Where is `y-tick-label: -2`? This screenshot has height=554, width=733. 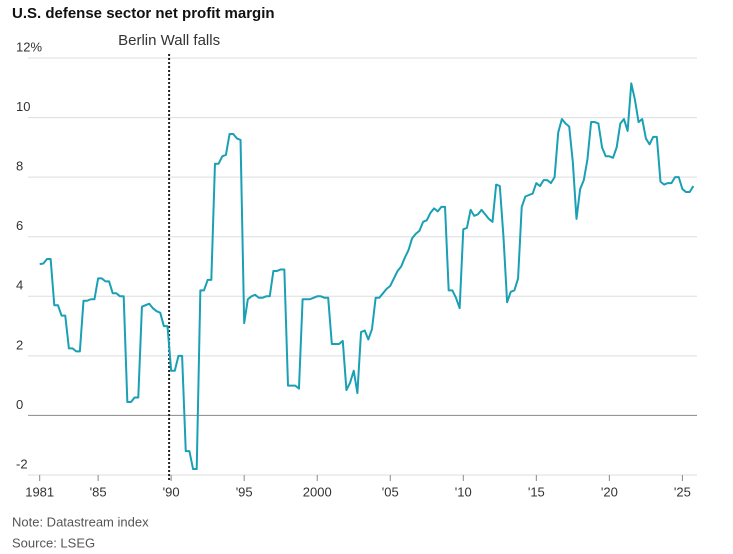
y-tick-label: -2 is located at coordinates (22, 463).